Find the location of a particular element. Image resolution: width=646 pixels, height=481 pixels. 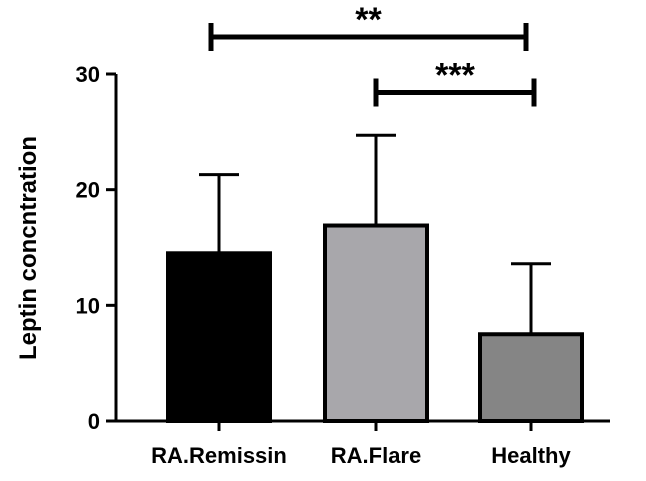

x-tick-label-1: RA.Remissin is located at coordinates (219, 455).